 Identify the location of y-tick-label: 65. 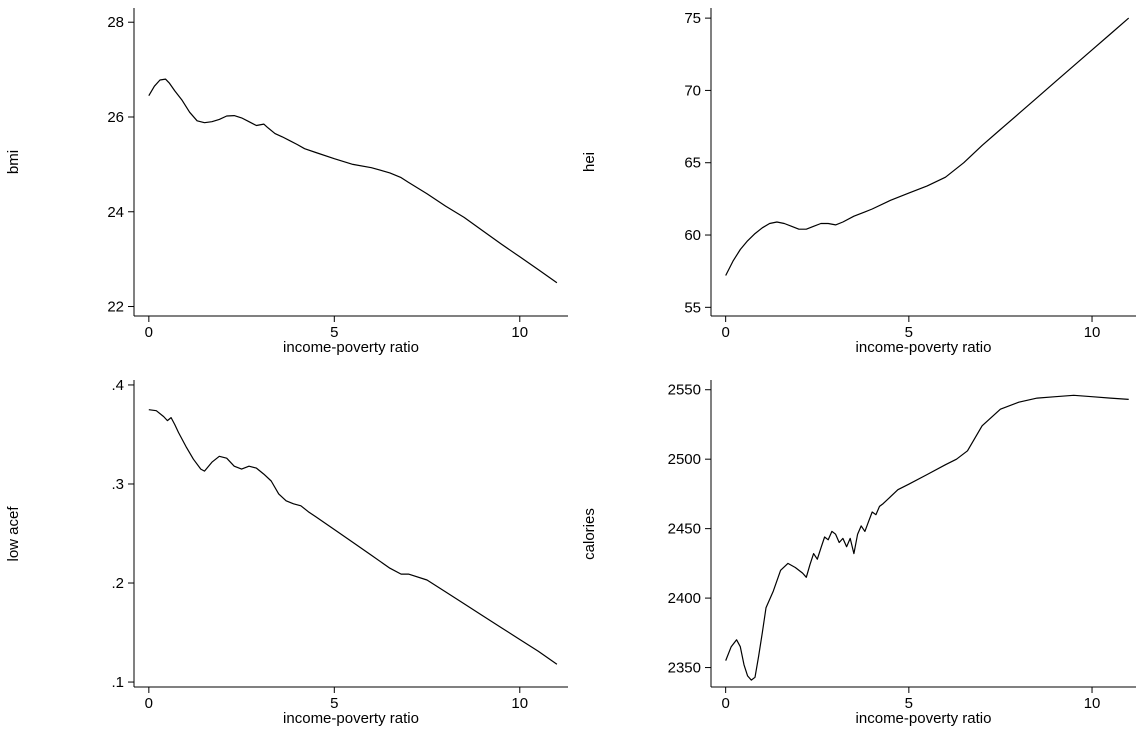
(692, 163).